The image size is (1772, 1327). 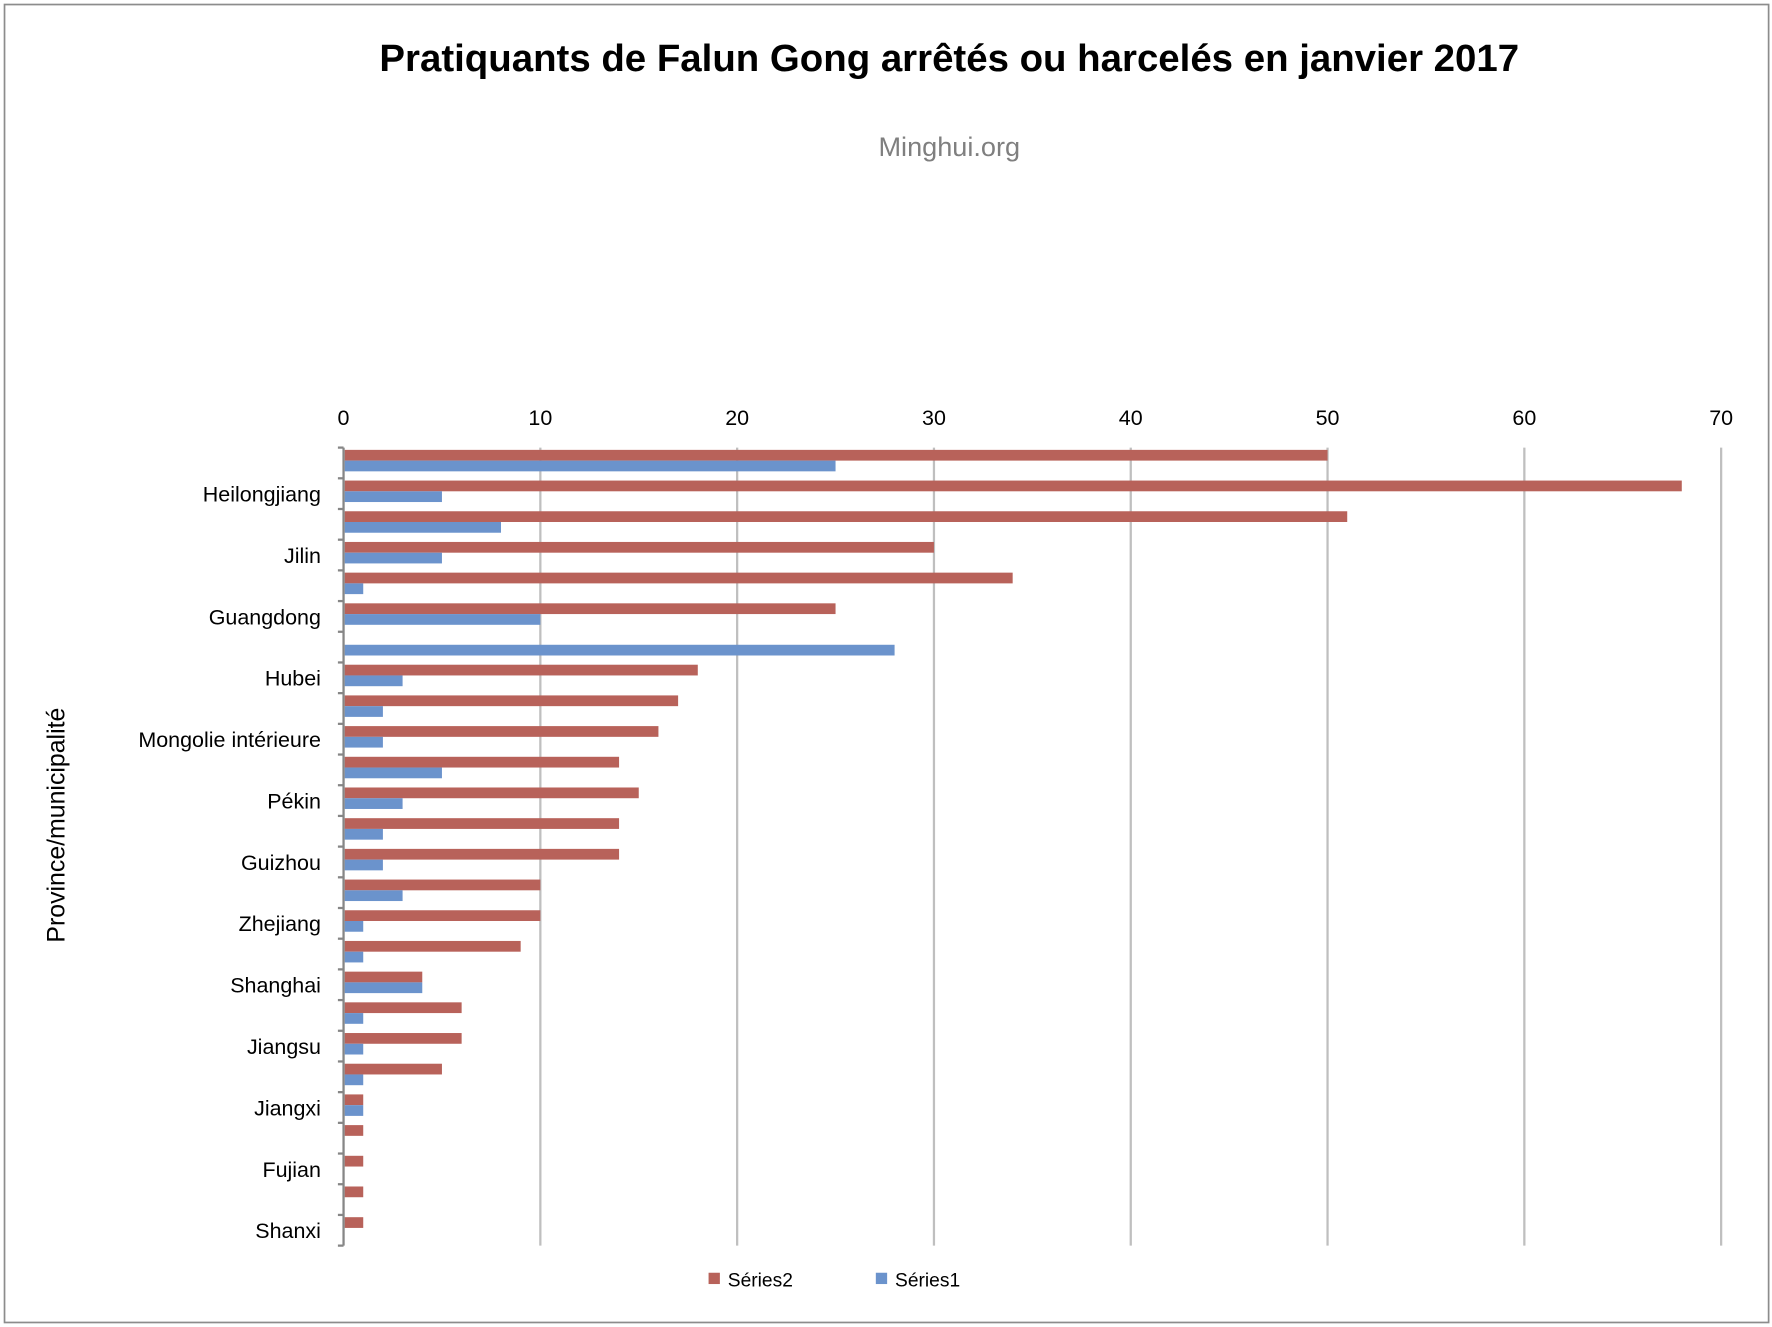 I want to click on category-label: Pékin, so click(x=294, y=801).